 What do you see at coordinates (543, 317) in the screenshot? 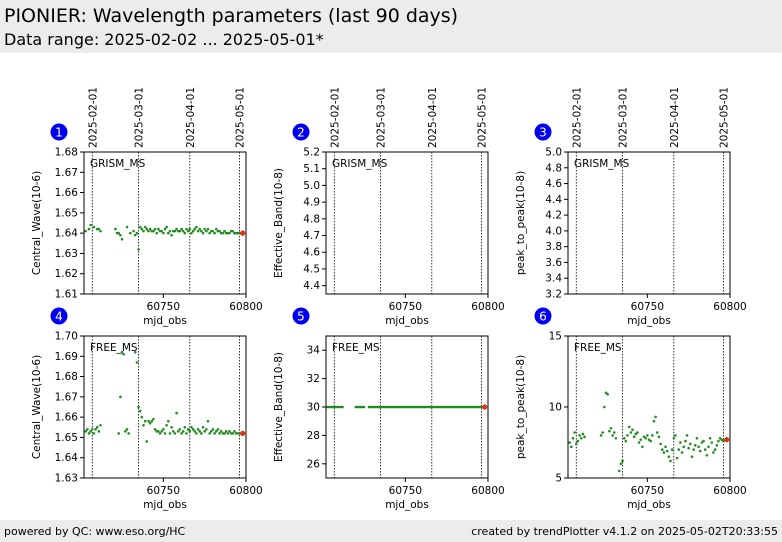
I see `panel-number: 6` at bounding box center [543, 317].